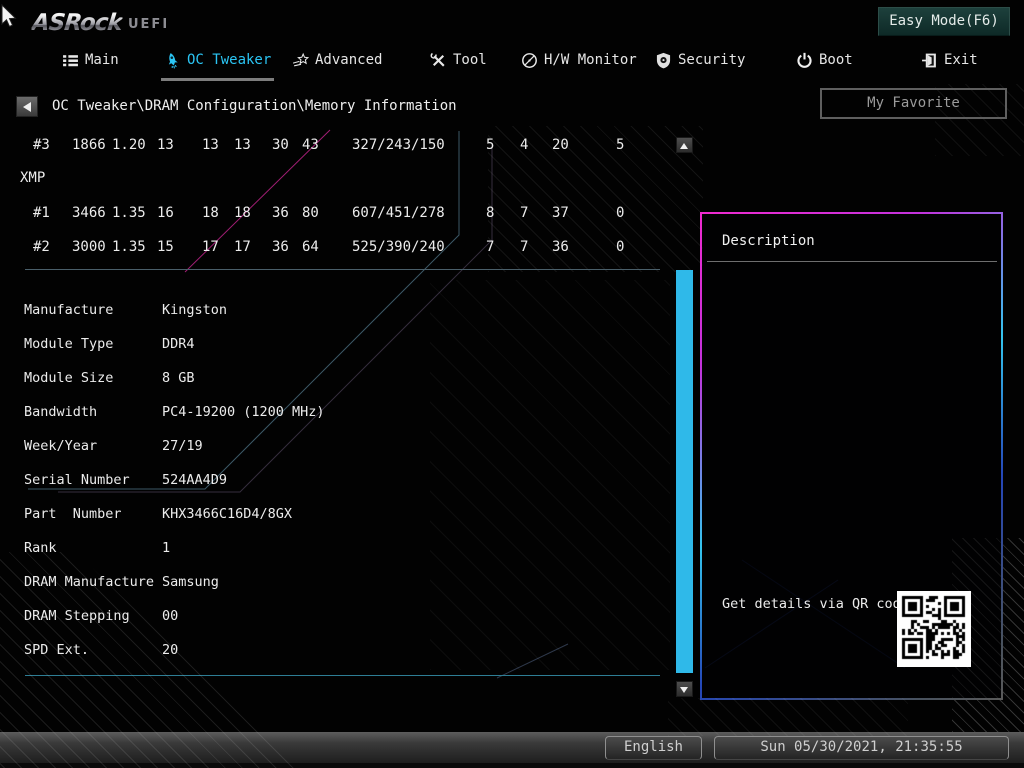  Describe the element at coordinates (490, 145) in the screenshot. I see `cell: 5` at that location.